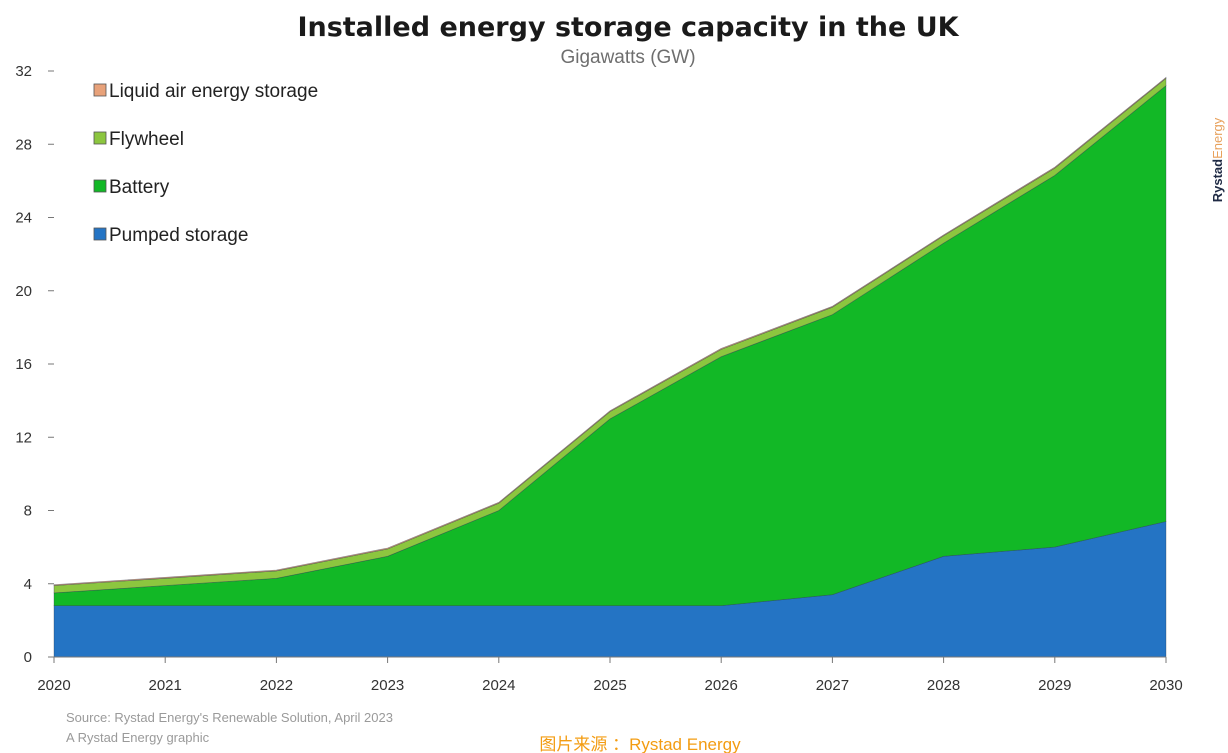 The image size is (1228, 753). I want to click on x-tick-label: 2026, so click(721, 685).